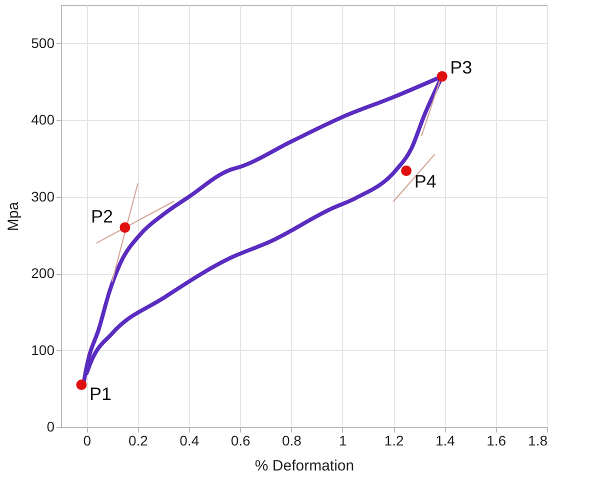 The image size is (589, 493). Describe the element at coordinates (50, 426) in the screenshot. I see `y-tick-label: 0` at that location.